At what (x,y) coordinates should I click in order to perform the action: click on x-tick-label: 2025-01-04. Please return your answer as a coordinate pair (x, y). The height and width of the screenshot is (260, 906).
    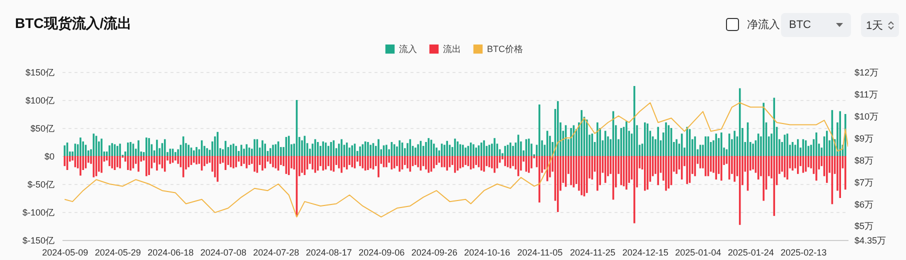
    Looking at the image, I should click on (698, 253).